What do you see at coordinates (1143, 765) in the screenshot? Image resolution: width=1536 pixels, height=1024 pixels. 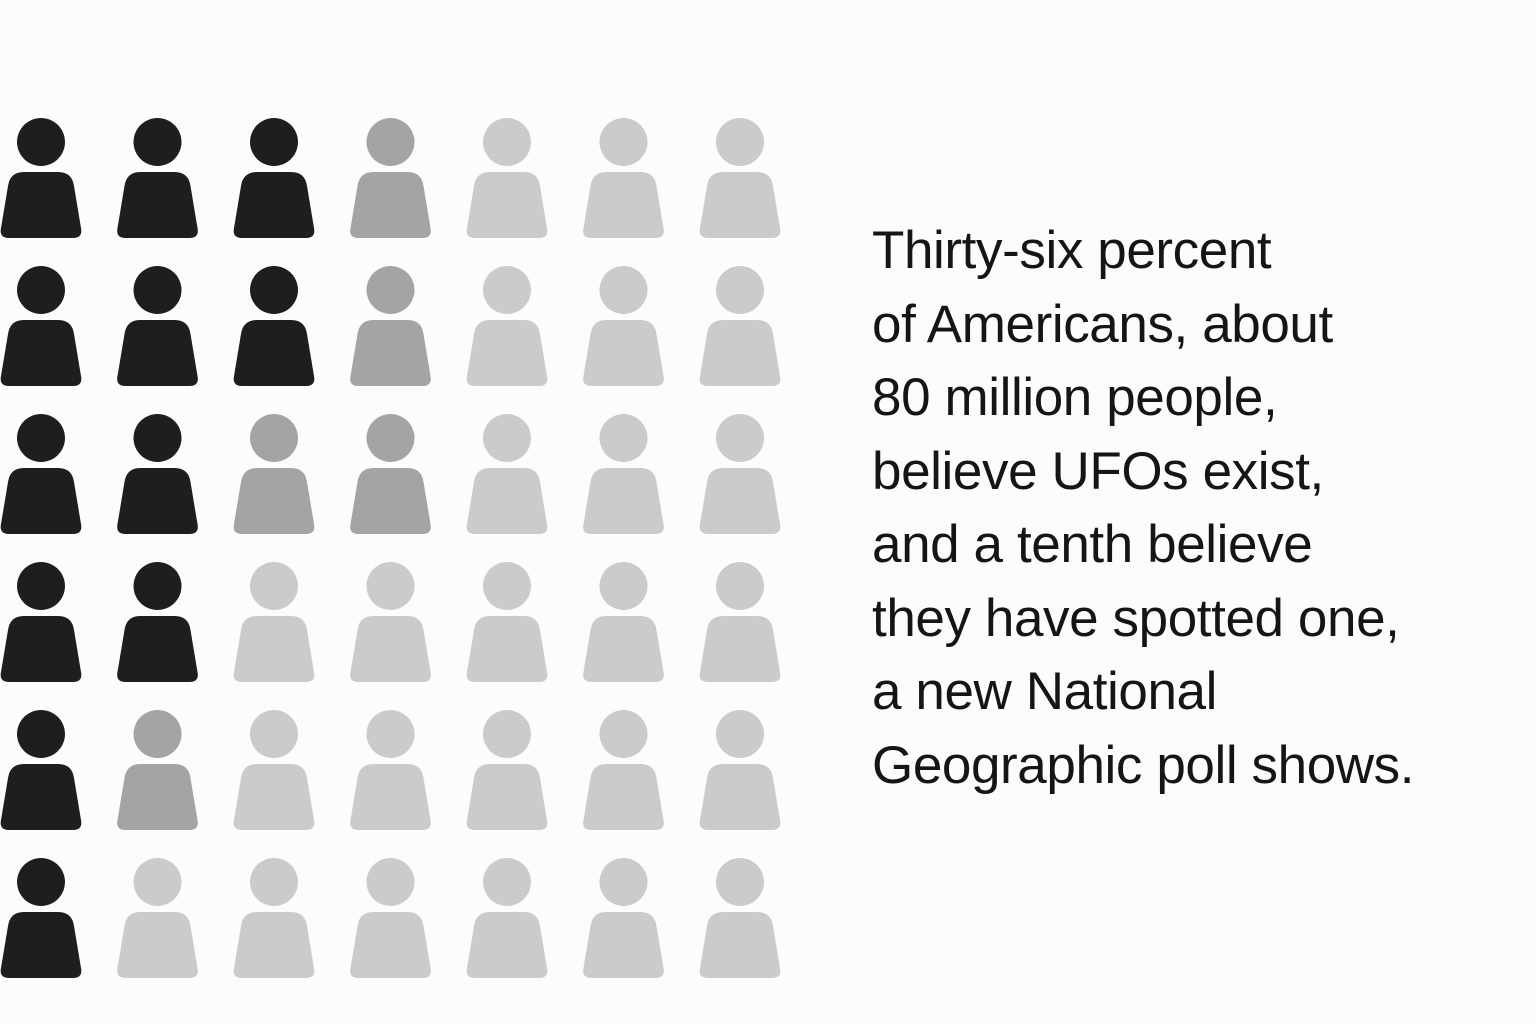 I see `caption-line: Geographic poll shows.` at bounding box center [1143, 765].